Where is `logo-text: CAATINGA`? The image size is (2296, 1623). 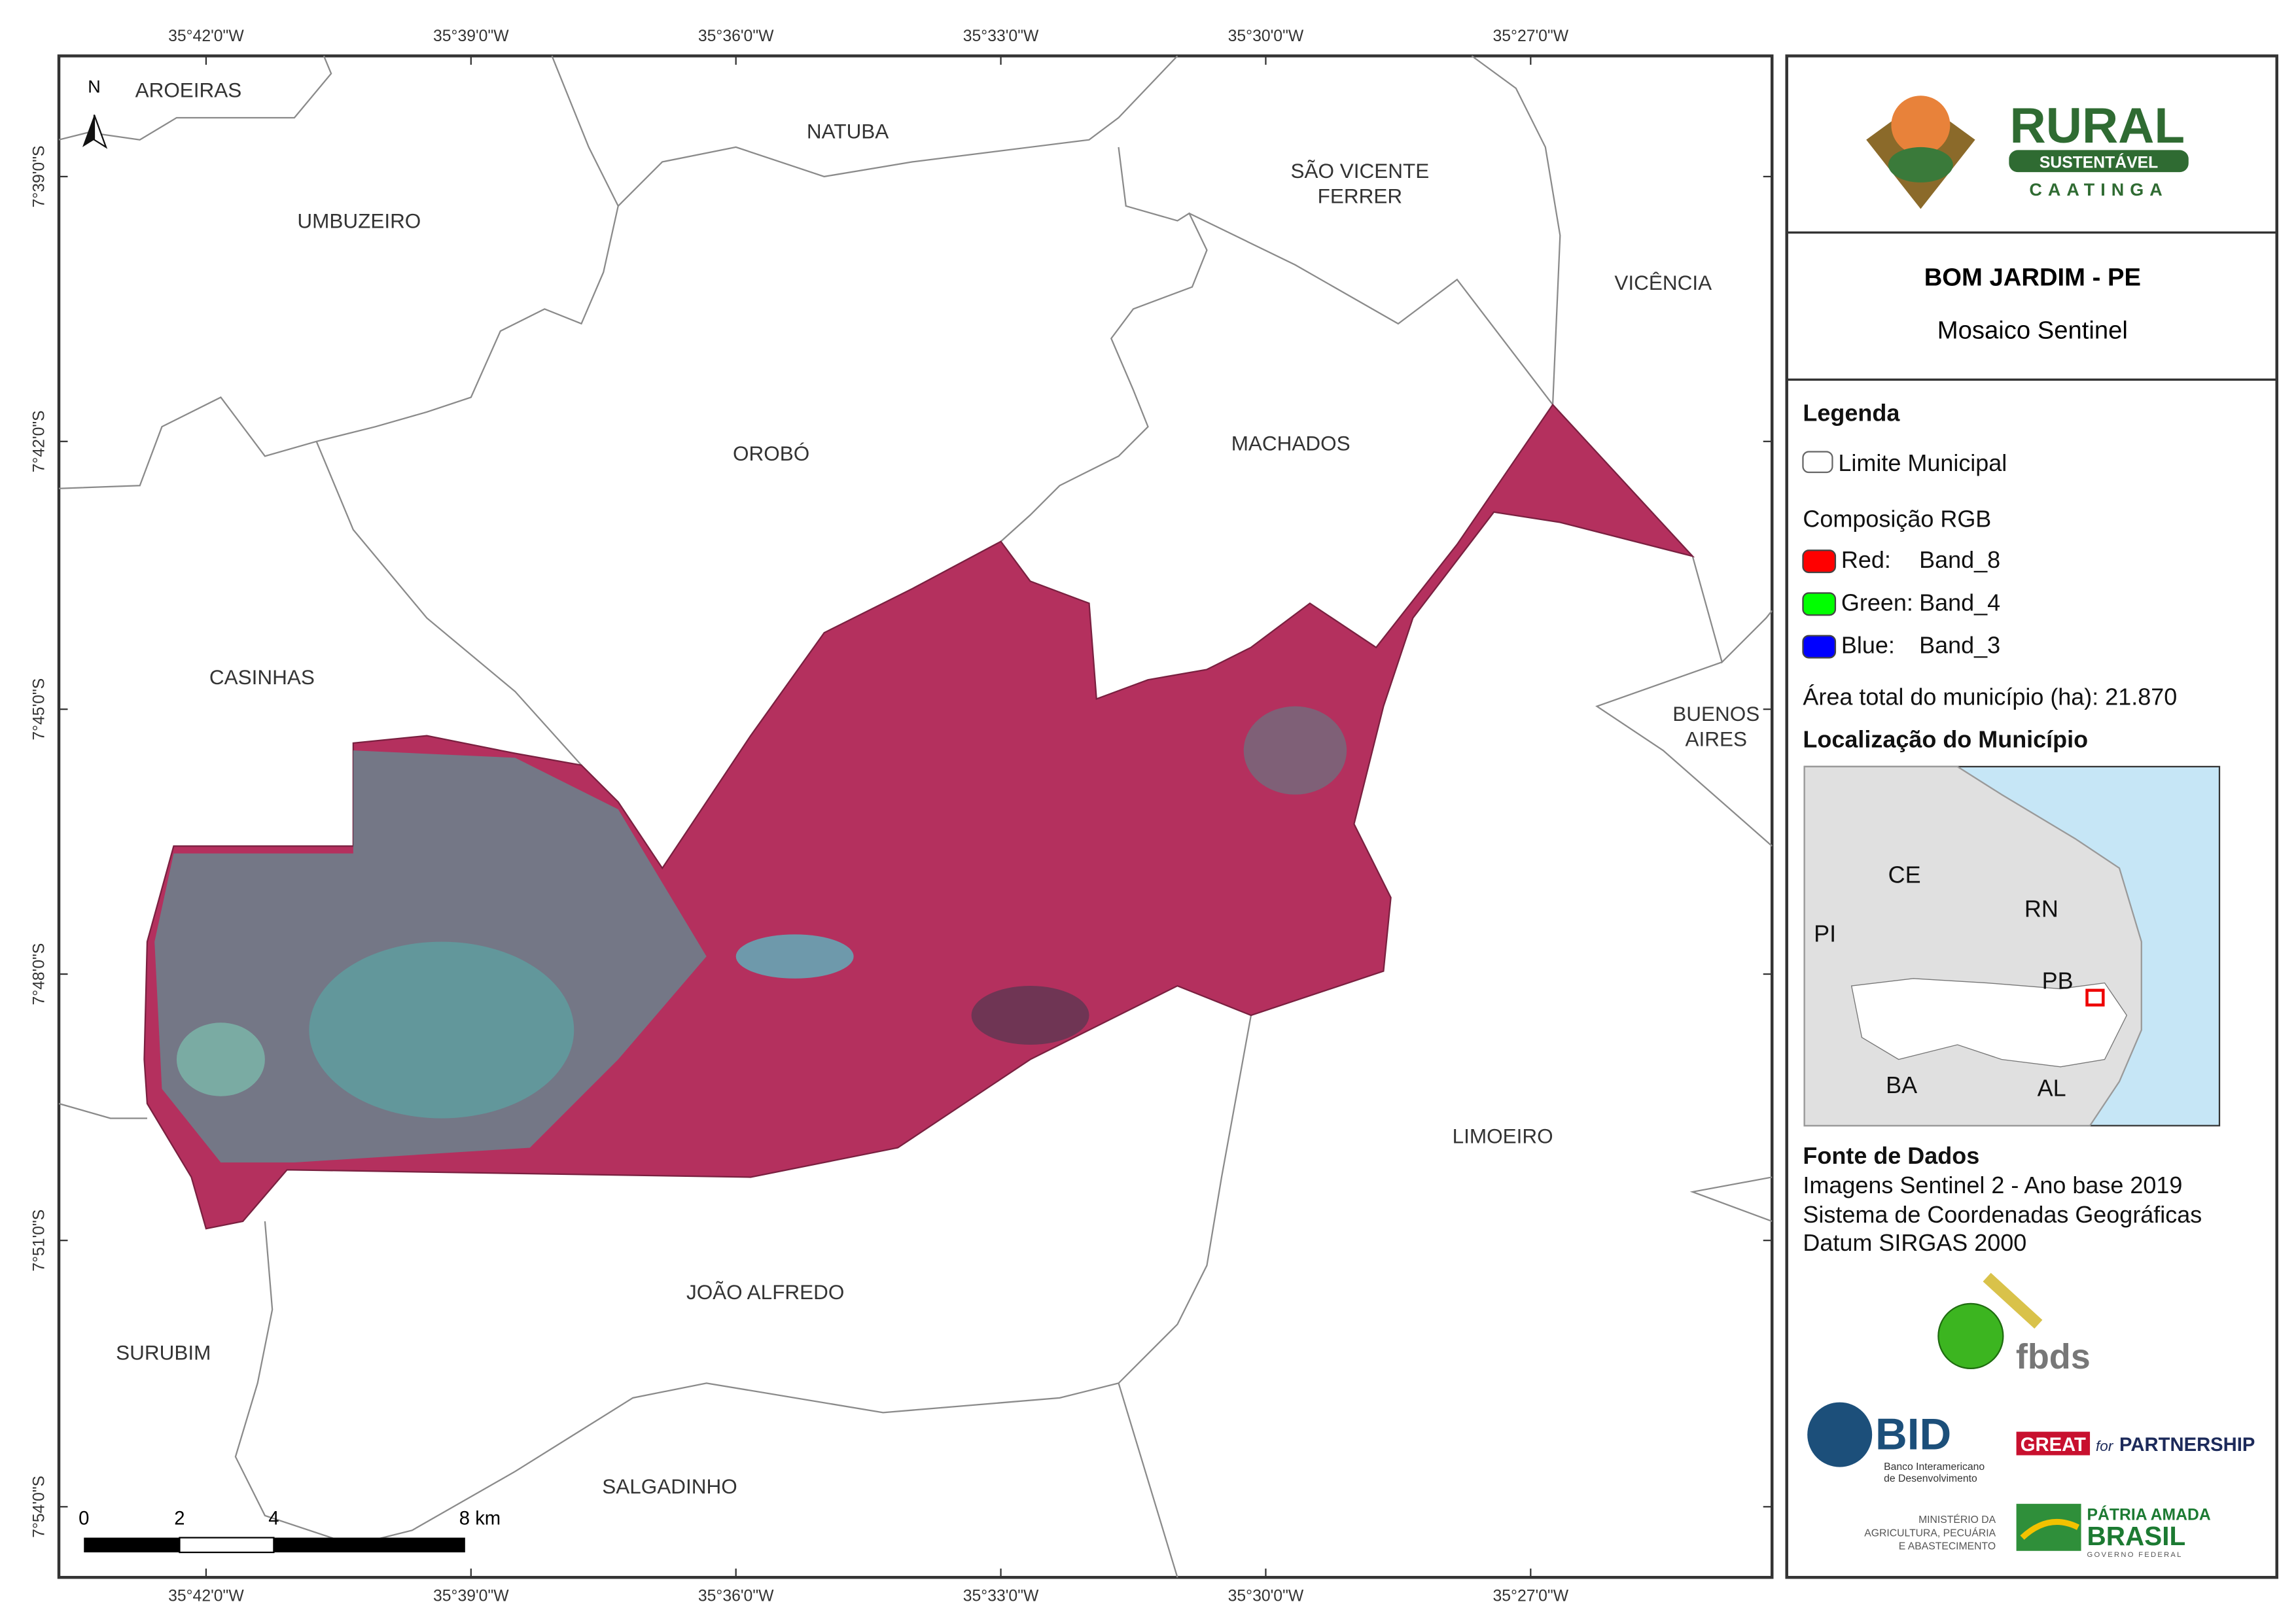
logo-text: CAATINGA is located at coordinates (2098, 190).